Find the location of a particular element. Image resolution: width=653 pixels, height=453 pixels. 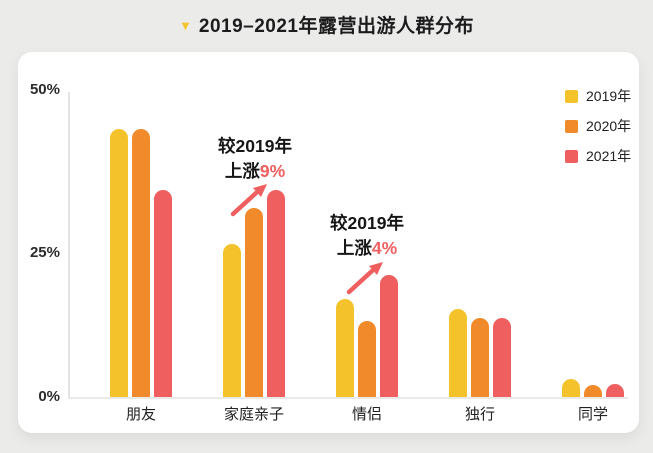

legend-label: 2019年 is located at coordinates (609, 96).